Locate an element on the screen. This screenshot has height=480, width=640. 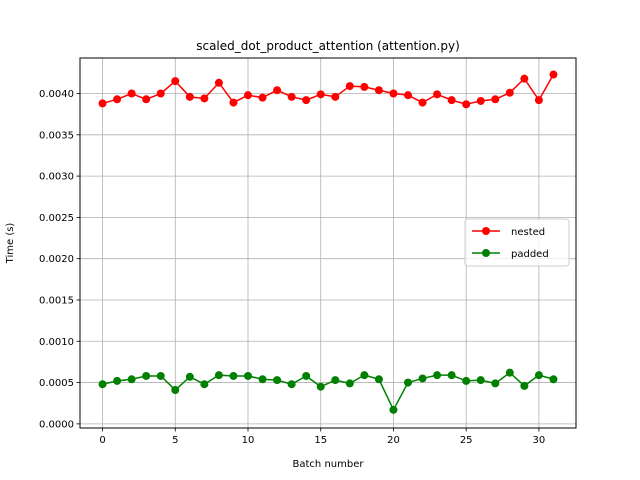
y-tick-label: 0.0030 is located at coordinates (56, 177).